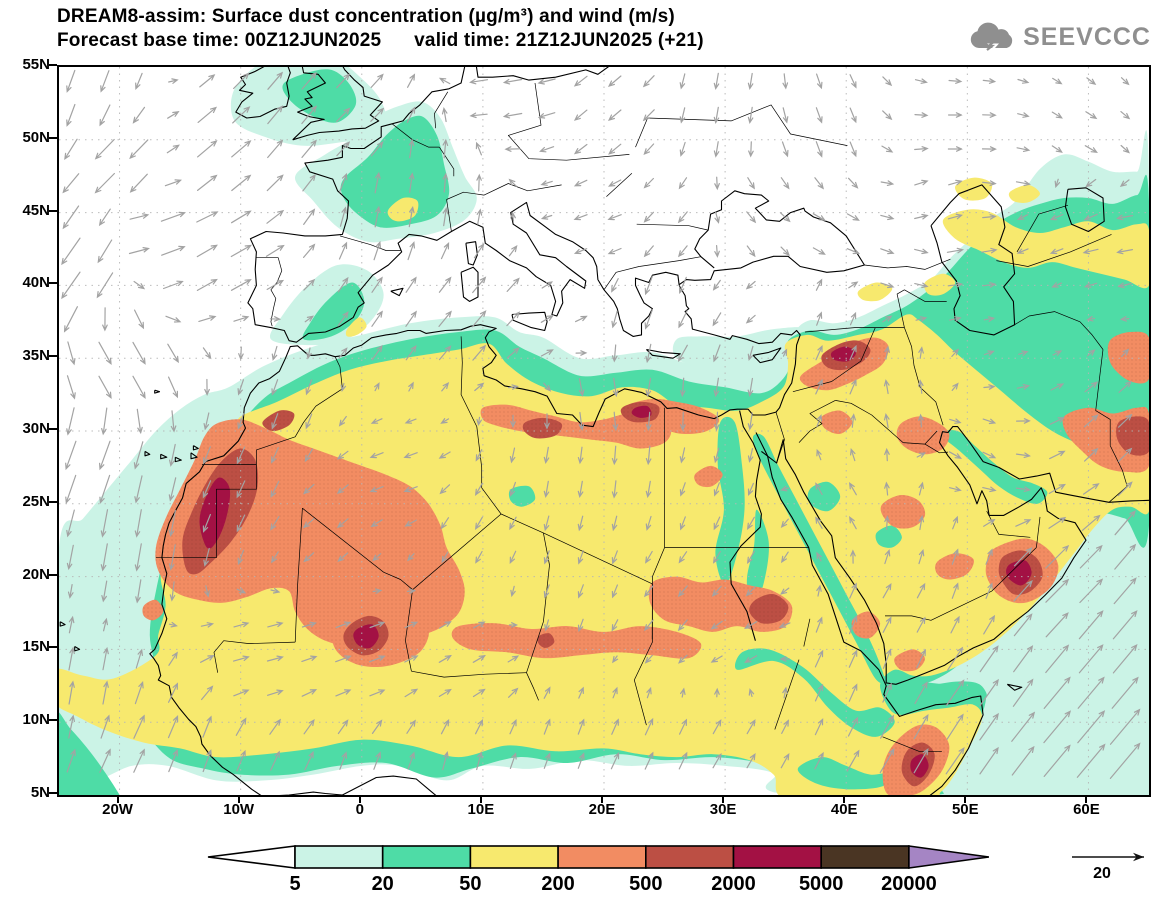 This screenshot has width=1165, height=907. I want to click on lat-tick-label: 45N, so click(36, 210).